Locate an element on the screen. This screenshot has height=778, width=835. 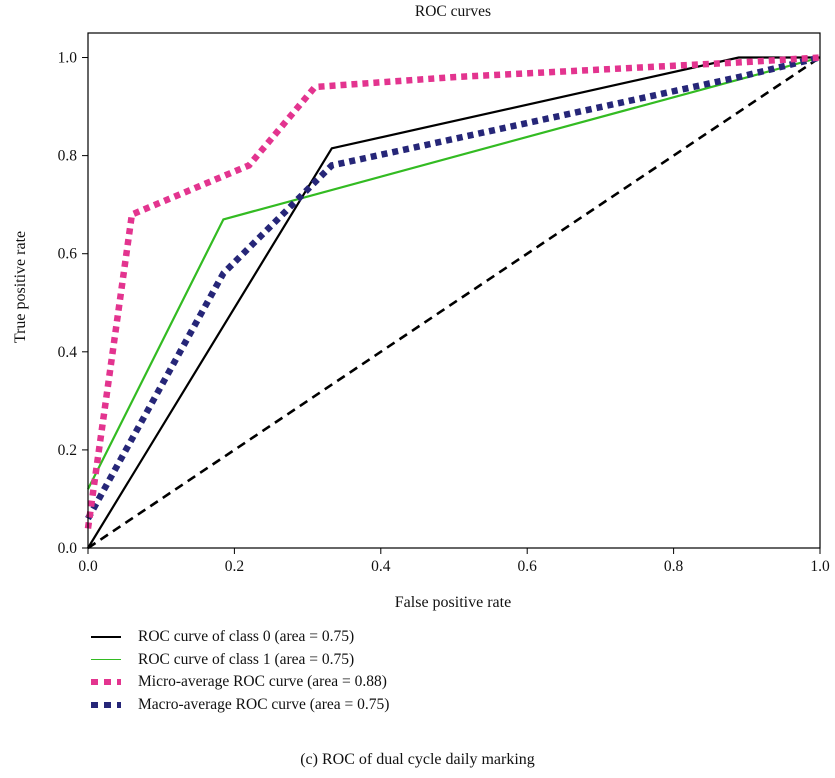
x-tick-label: 1.0 is located at coordinates (820, 566).